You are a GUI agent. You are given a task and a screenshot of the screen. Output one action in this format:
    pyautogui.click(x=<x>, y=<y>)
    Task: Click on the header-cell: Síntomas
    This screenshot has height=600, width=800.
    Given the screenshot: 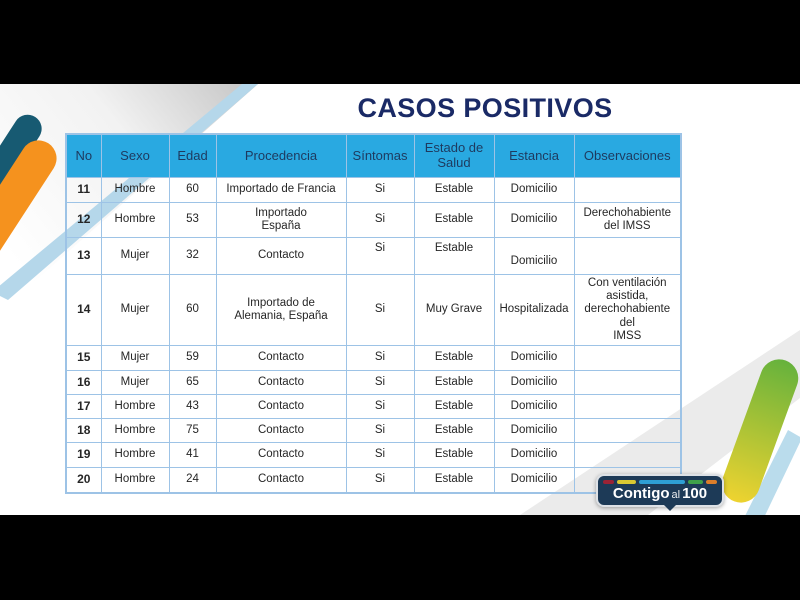 What is the action you would take?
    pyautogui.click(x=380, y=155)
    